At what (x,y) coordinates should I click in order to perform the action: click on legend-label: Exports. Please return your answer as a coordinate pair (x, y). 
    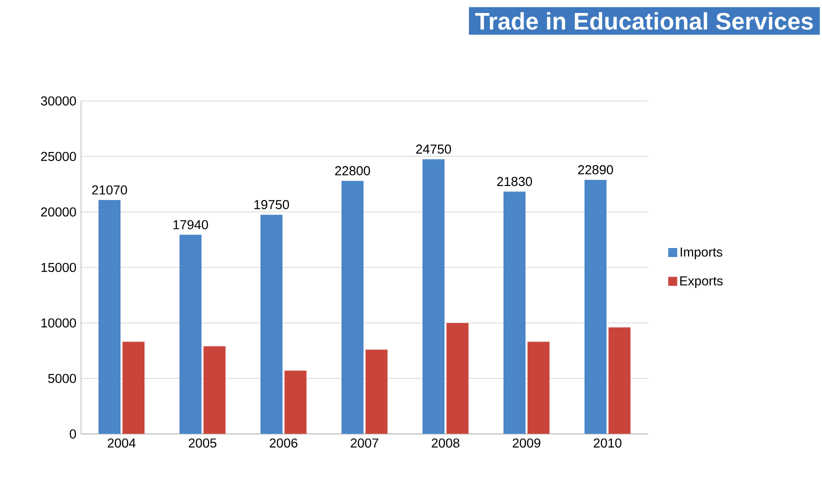
    Looking at the image, I should click on (701, 282).